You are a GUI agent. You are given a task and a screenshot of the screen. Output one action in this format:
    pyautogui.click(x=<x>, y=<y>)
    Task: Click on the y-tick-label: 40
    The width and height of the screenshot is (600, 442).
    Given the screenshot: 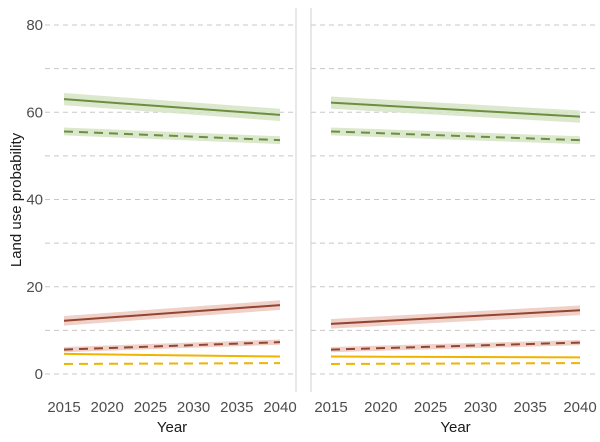 What is the action you would take?
    pyautogui.click(x=34, y=200)
    